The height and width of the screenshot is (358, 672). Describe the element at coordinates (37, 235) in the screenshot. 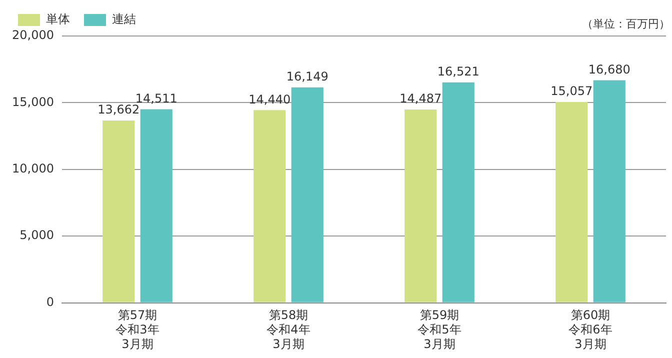

I see `y-tick-label: 5,000` at that location.